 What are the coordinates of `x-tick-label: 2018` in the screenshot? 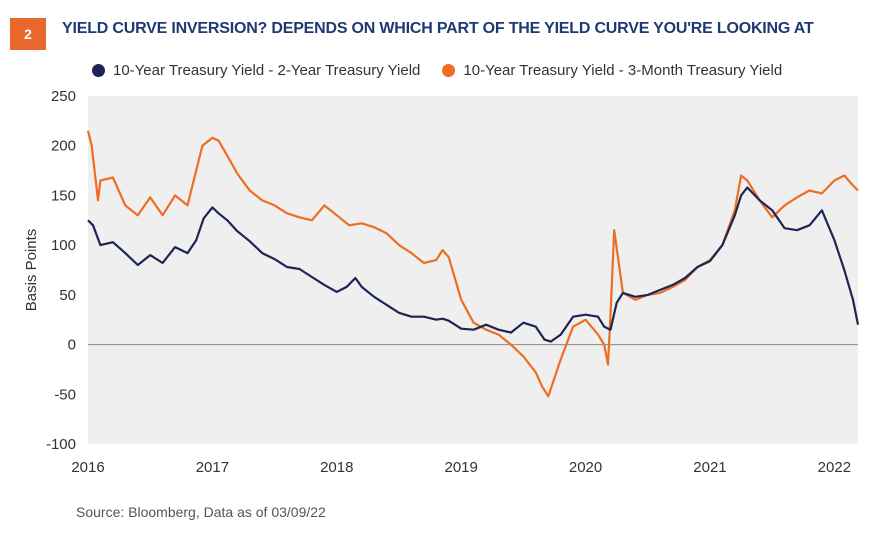 It's located at (336, 467).